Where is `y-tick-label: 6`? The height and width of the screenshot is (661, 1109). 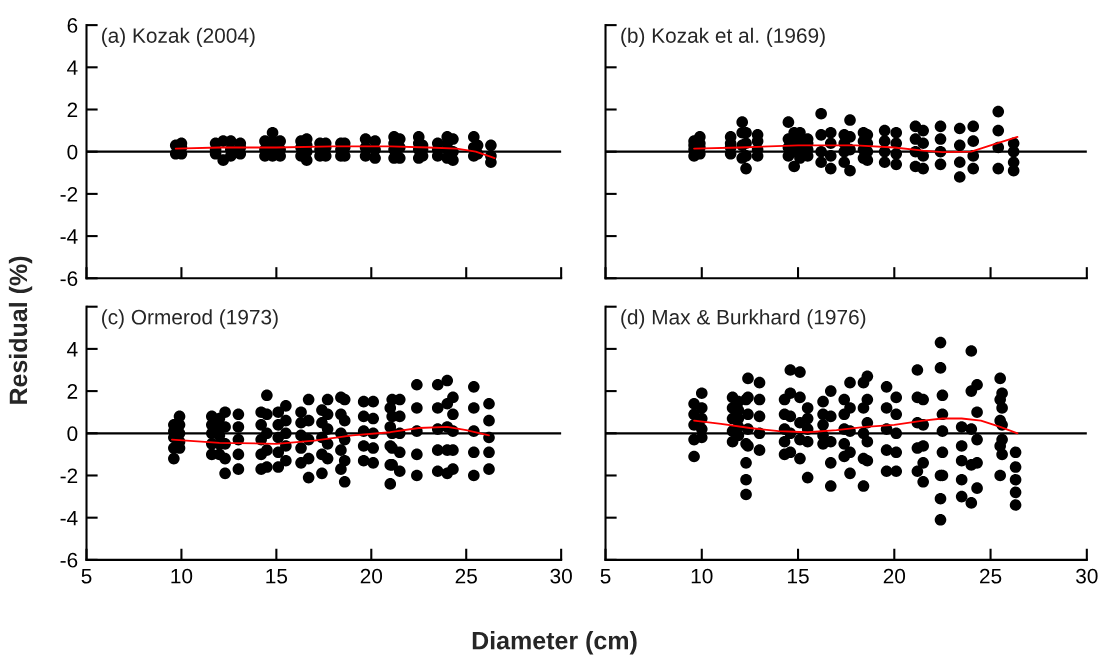
y-tick-label: 6 is located at coordinates (72, 25).